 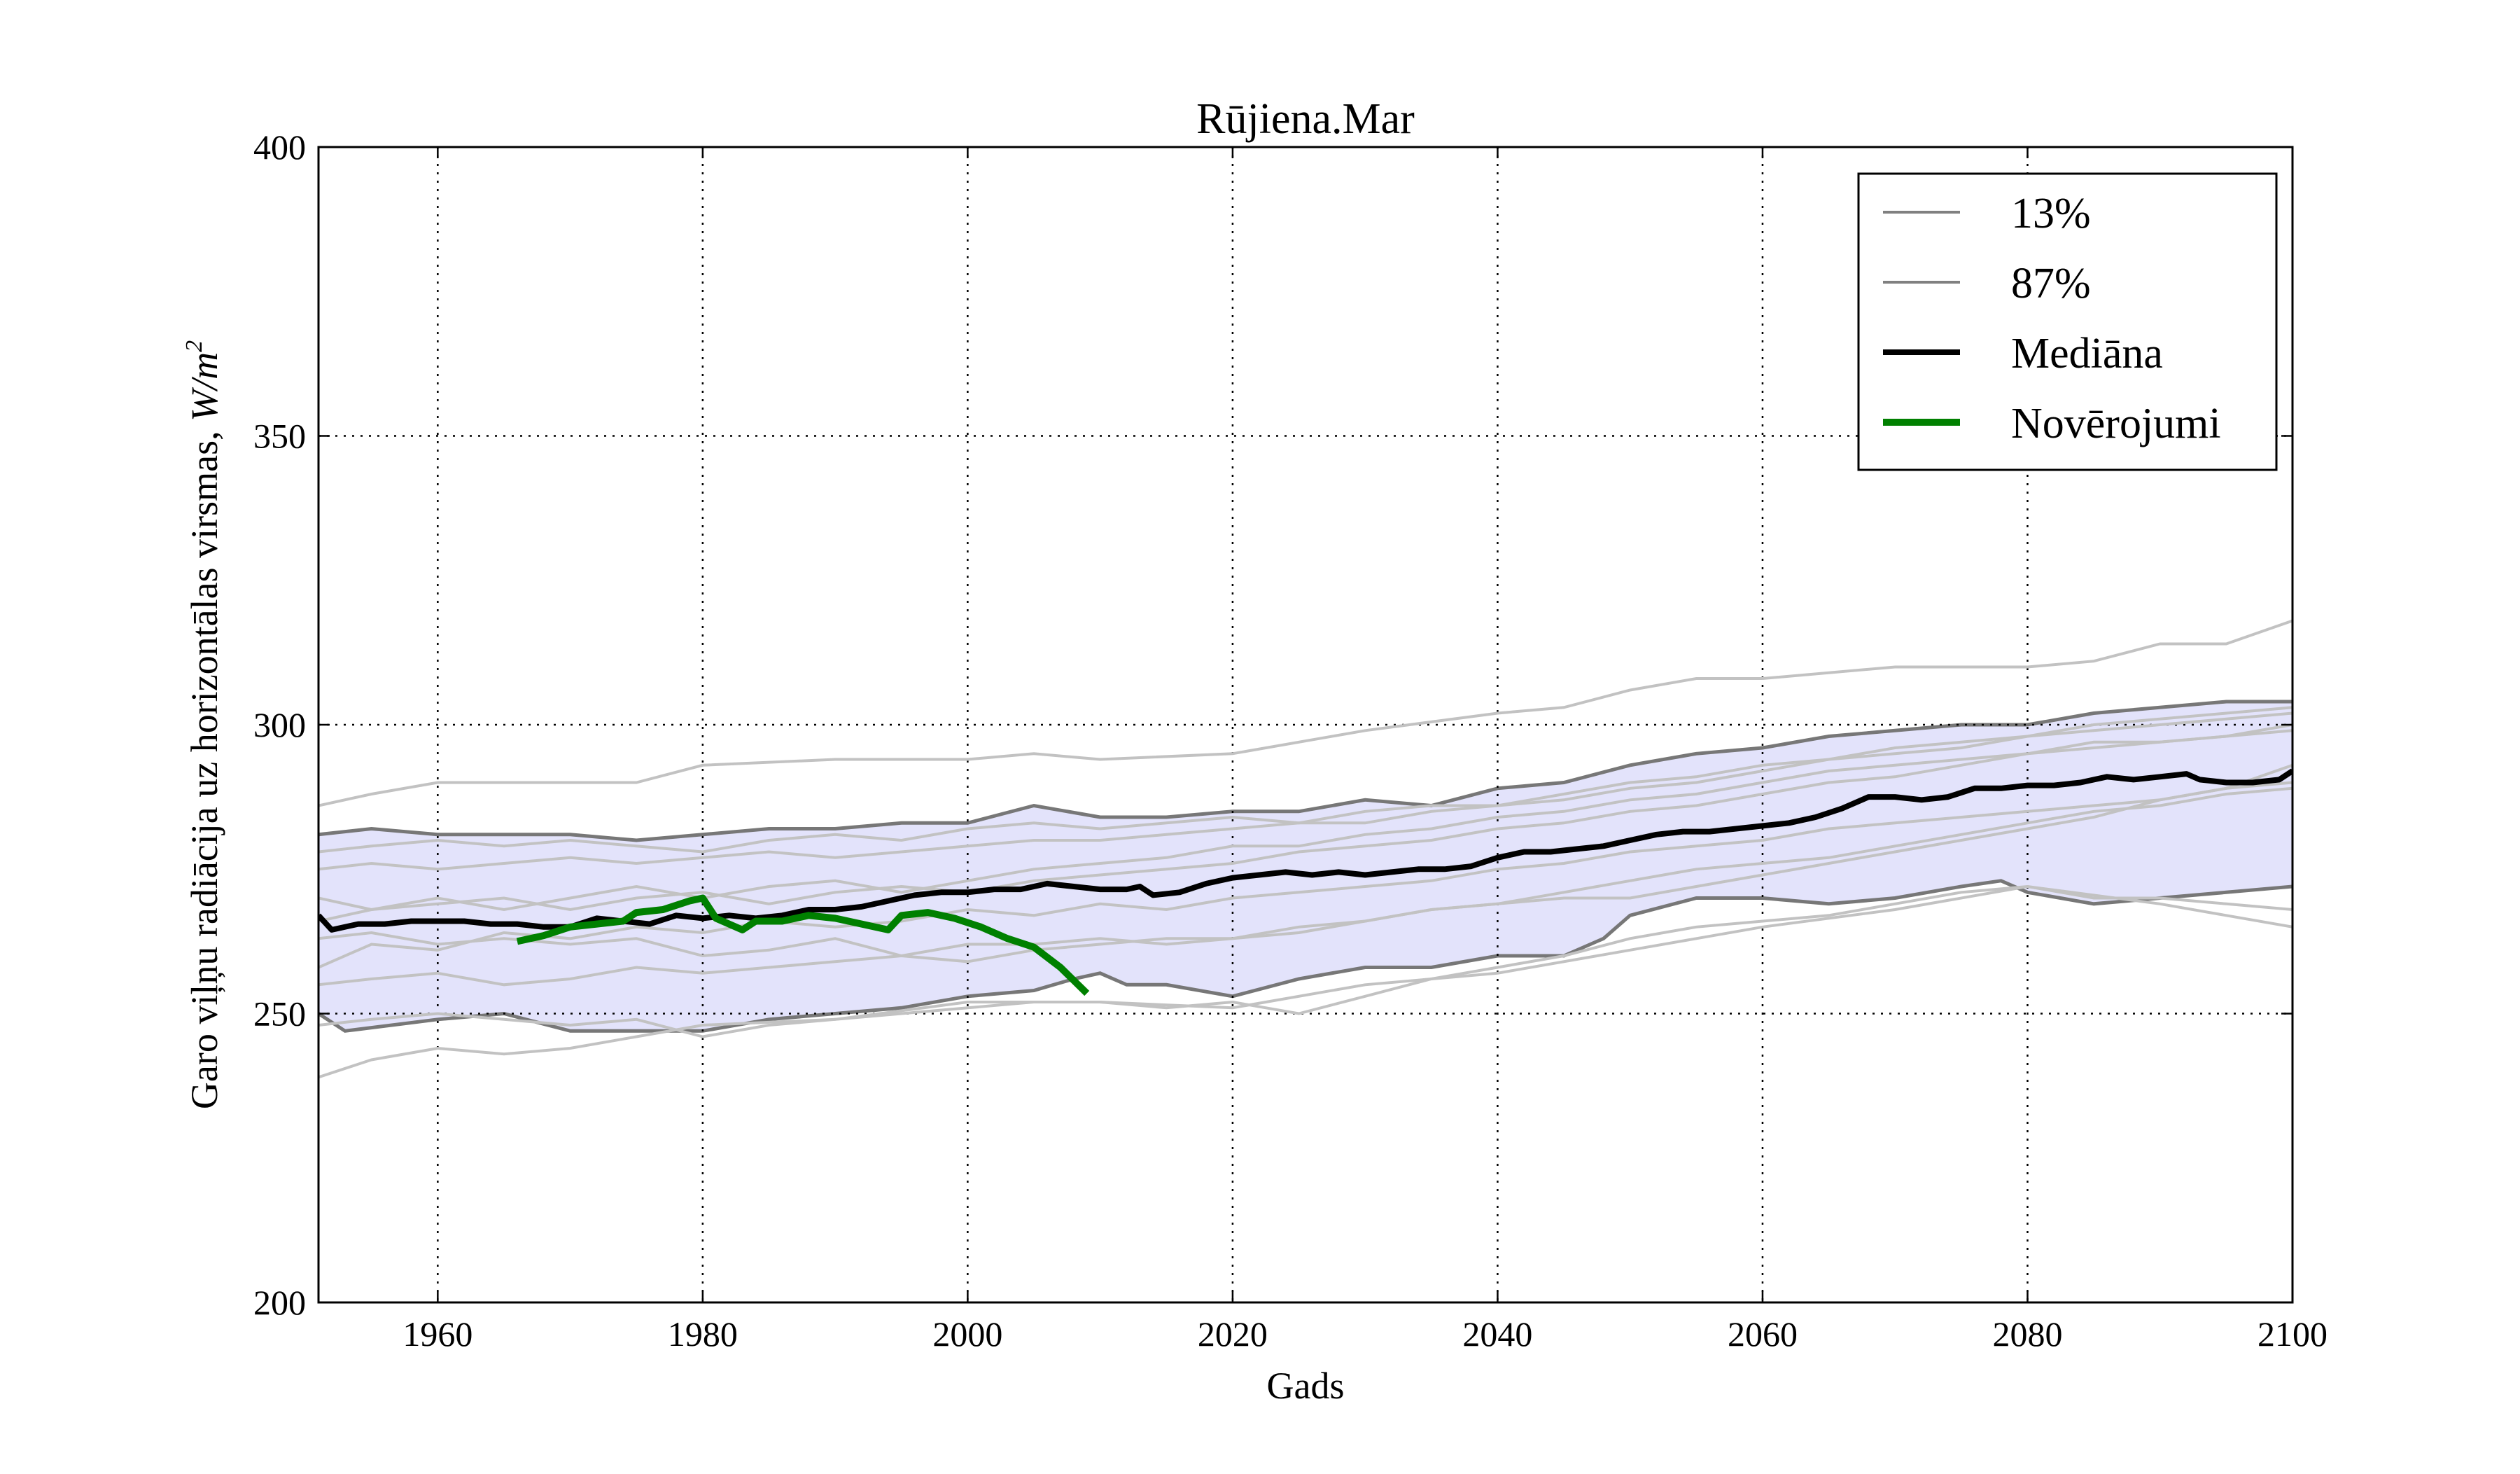 I want to click on y-tick-label: 400, so click(x=279, y=147).